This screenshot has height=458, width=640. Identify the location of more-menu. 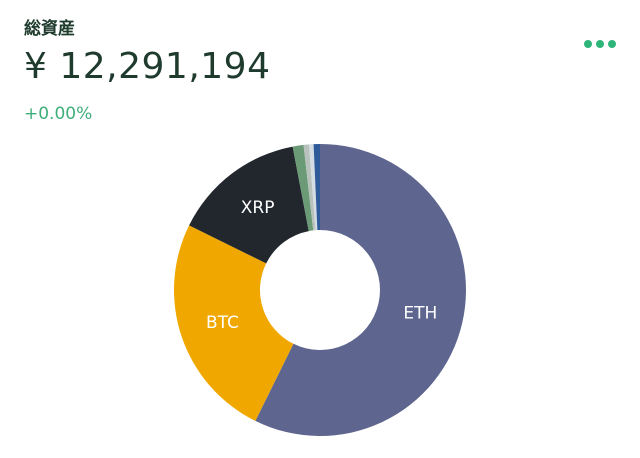
(604, 50).